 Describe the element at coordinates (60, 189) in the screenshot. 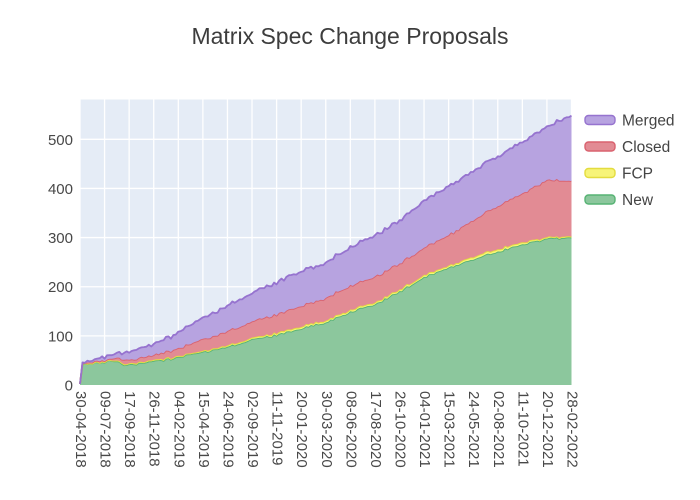

I see `y-axis-tick-label: 400` at that location.